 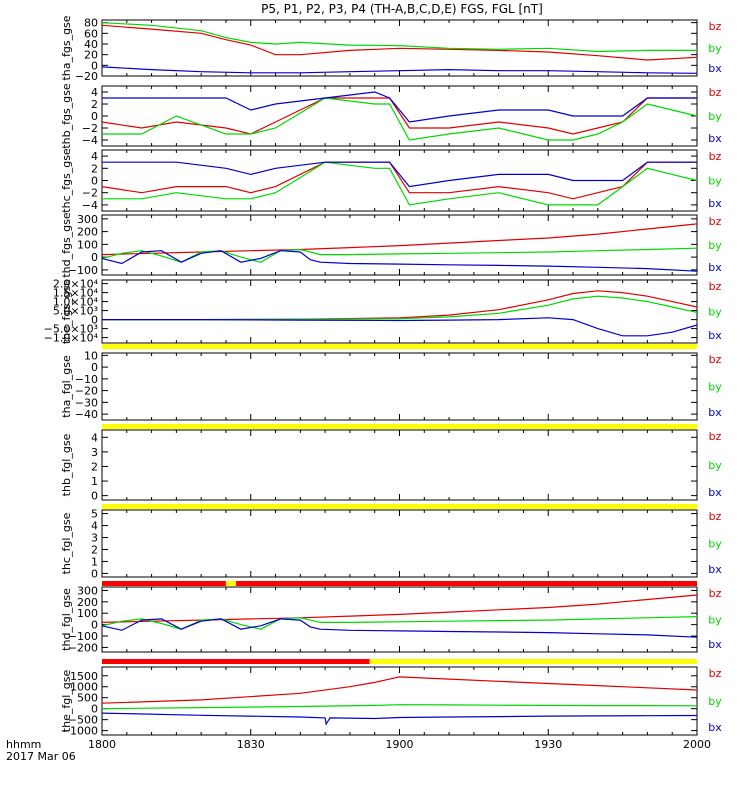 What do you see at coordinates (94, 561) in the screenshot?
I see `y-tick-label: 1` at bounding box center [94, 561].